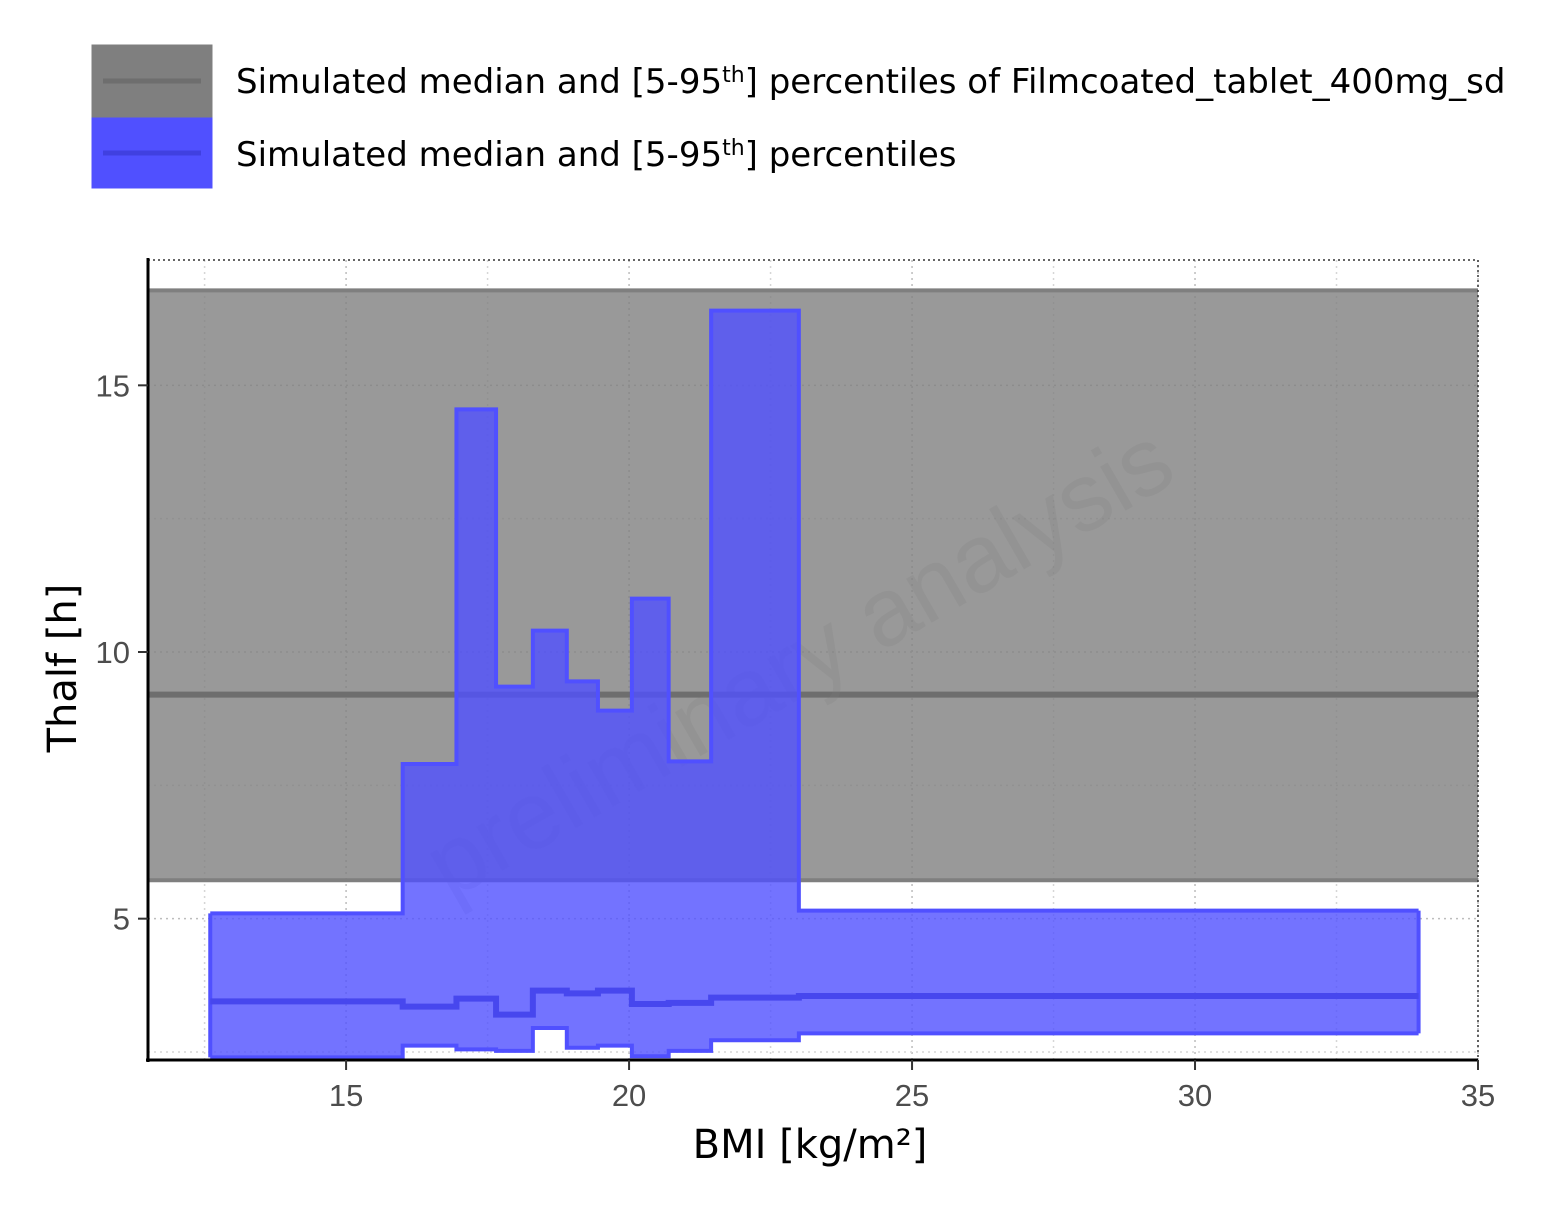  What do you see at coordinates (733, 75) in the screenshot?
I see `legend-label-reference-sup: th` at bounding box center [733, 75].